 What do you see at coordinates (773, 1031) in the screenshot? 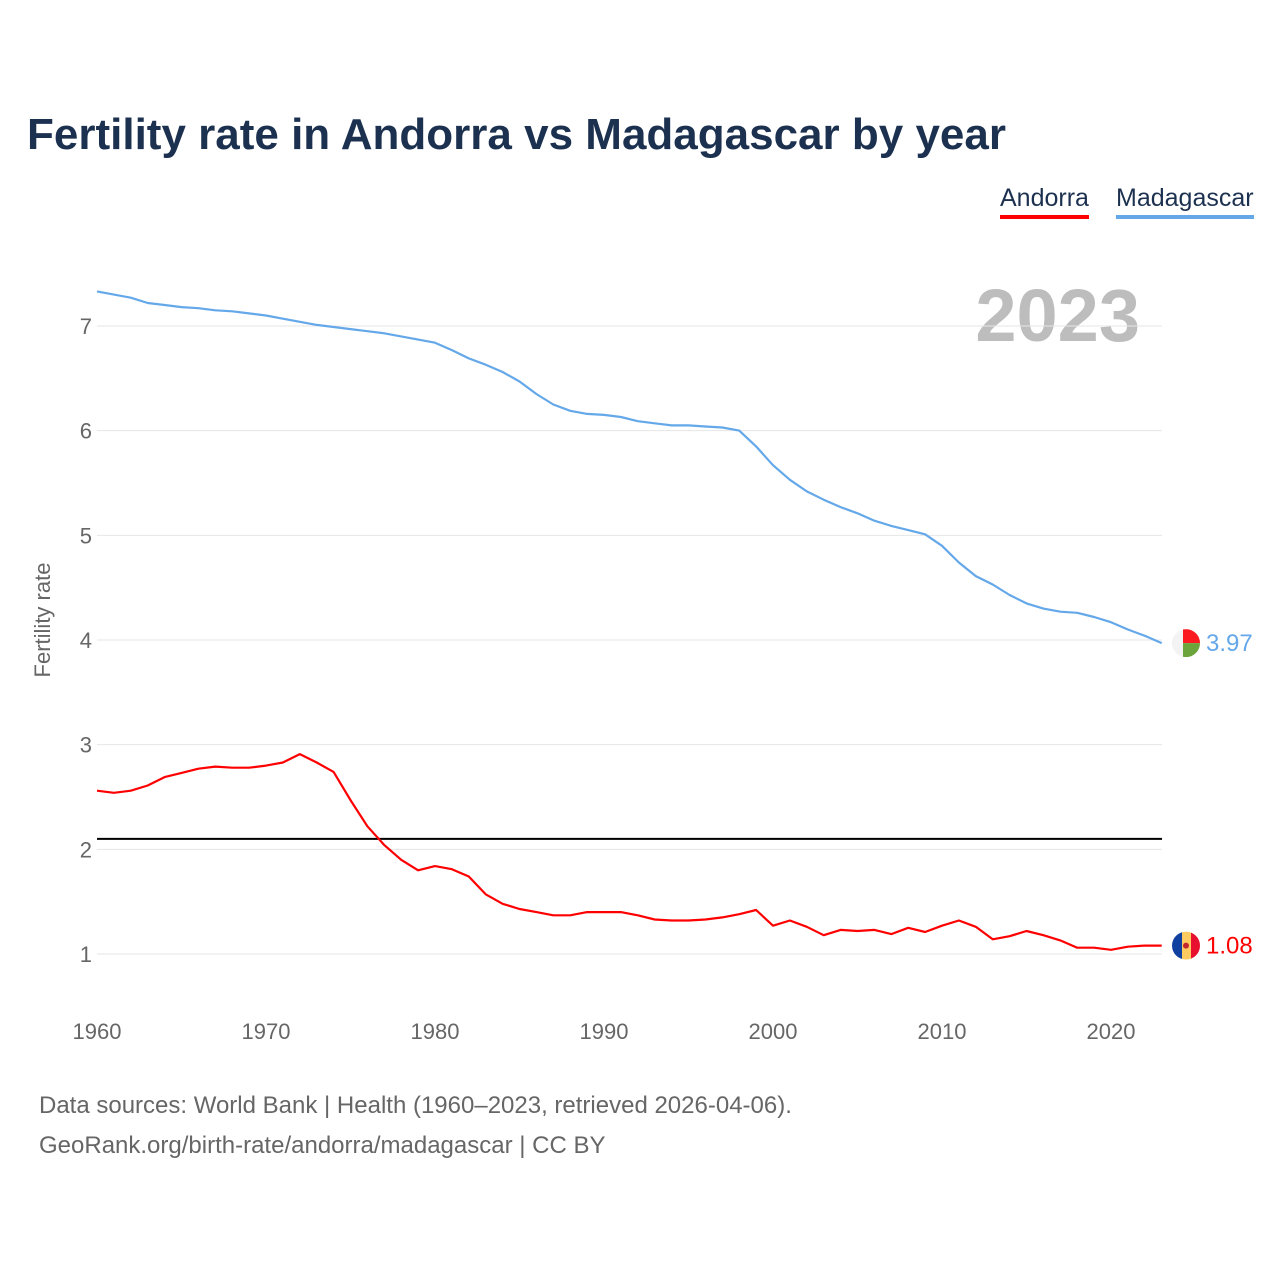
I see `x-tick-label: 2000` at bounding box center [773, 1031].